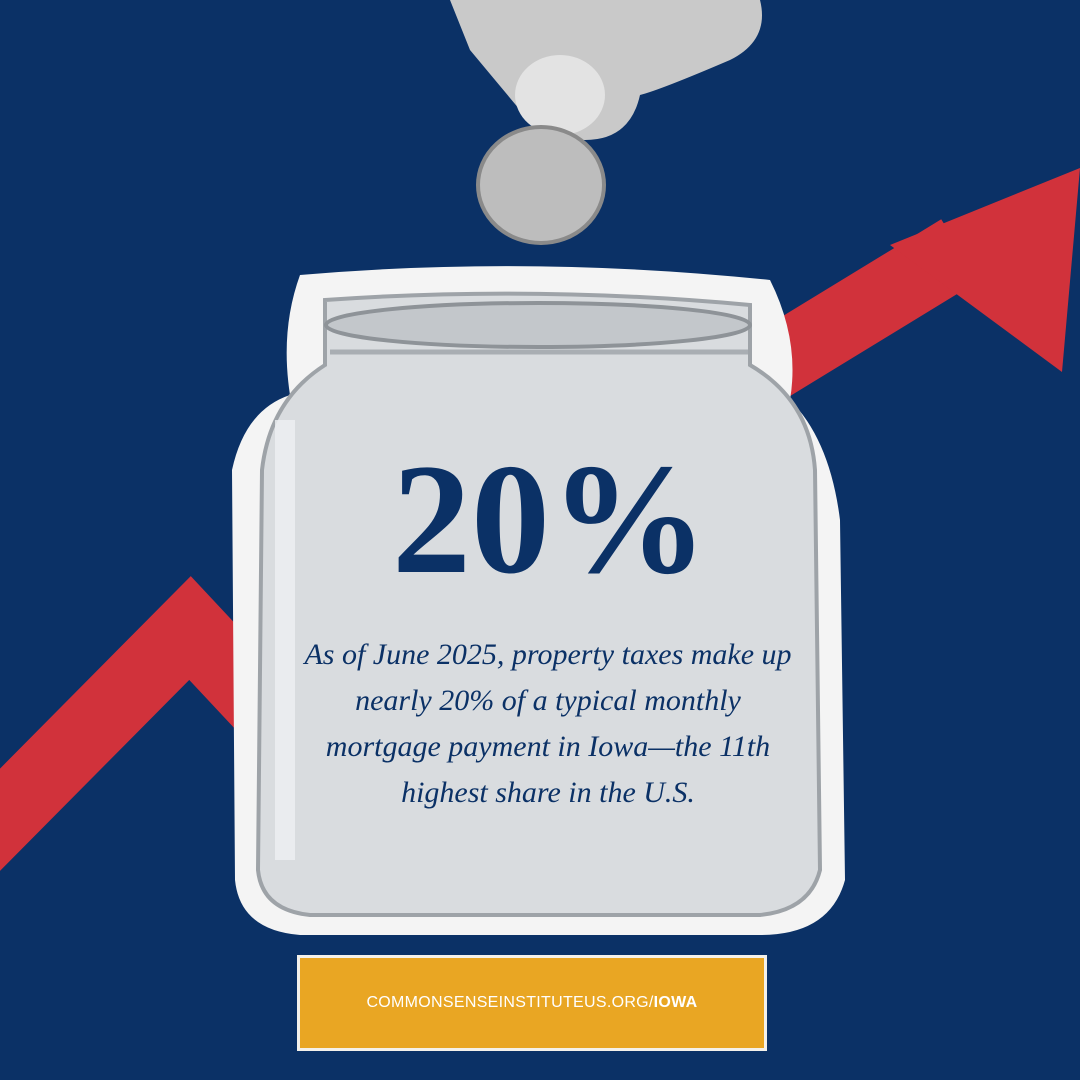  I want to click on headline: 20%, so click(550, 519).